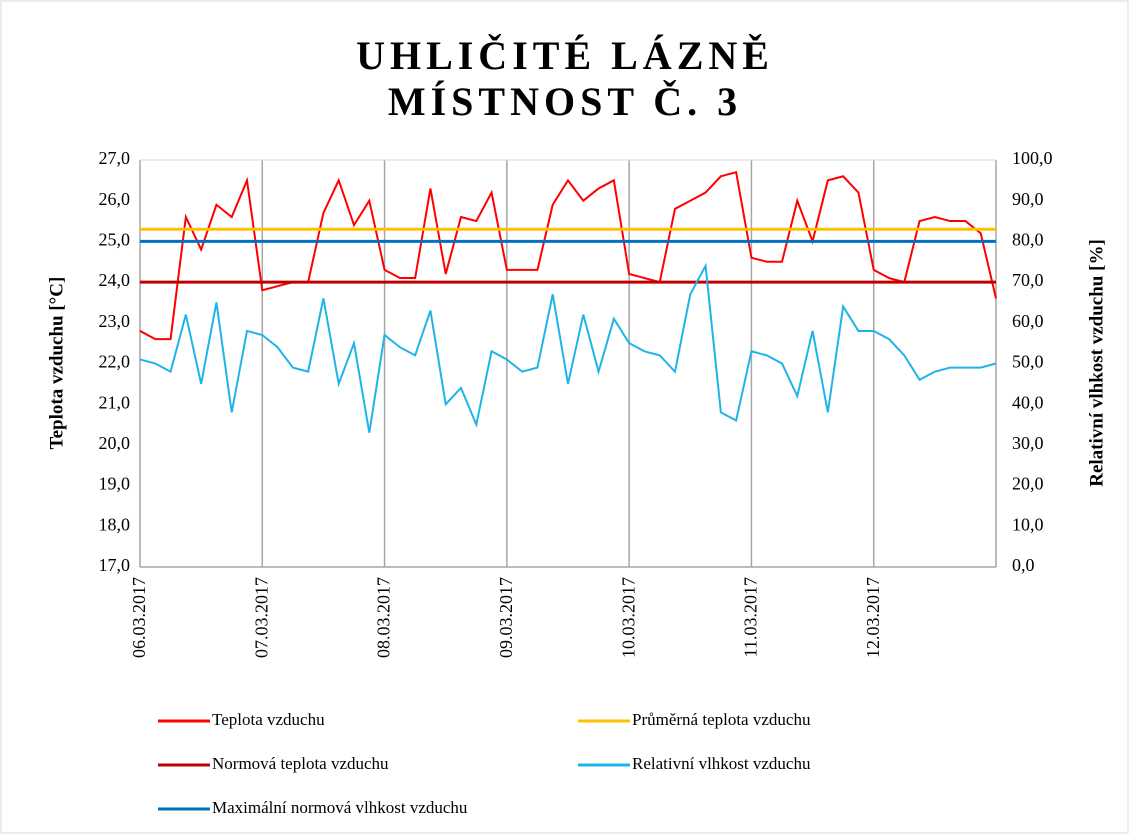  What do you see at coordinates (115, 362) in the screenshot?
I see `y-tick-label: 22,0` at bounding box center [115, 362].